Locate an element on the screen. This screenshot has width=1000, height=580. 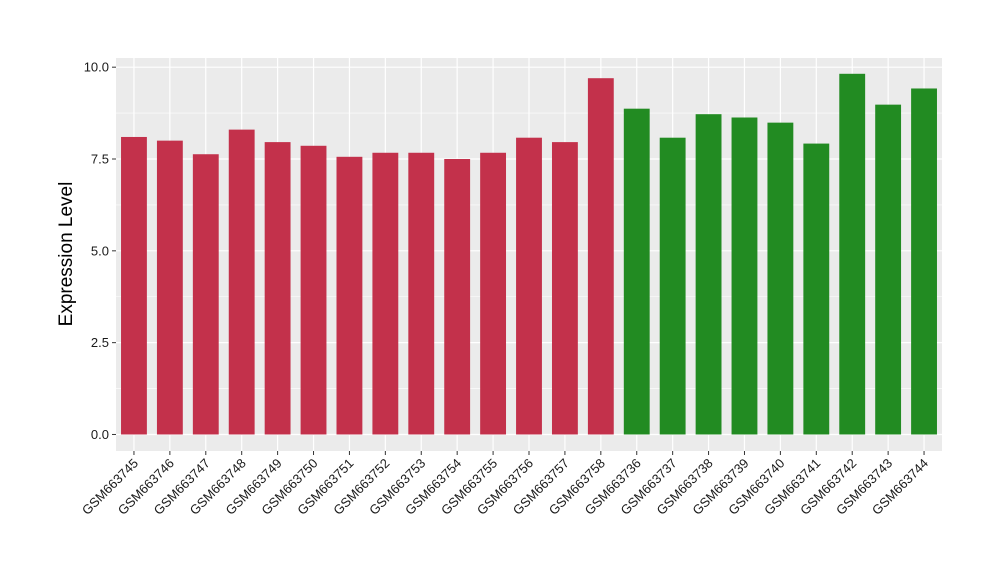
y-axis: 0.0 2.5 5.0 7.5 10.0 is located at coordinates (100, 251).